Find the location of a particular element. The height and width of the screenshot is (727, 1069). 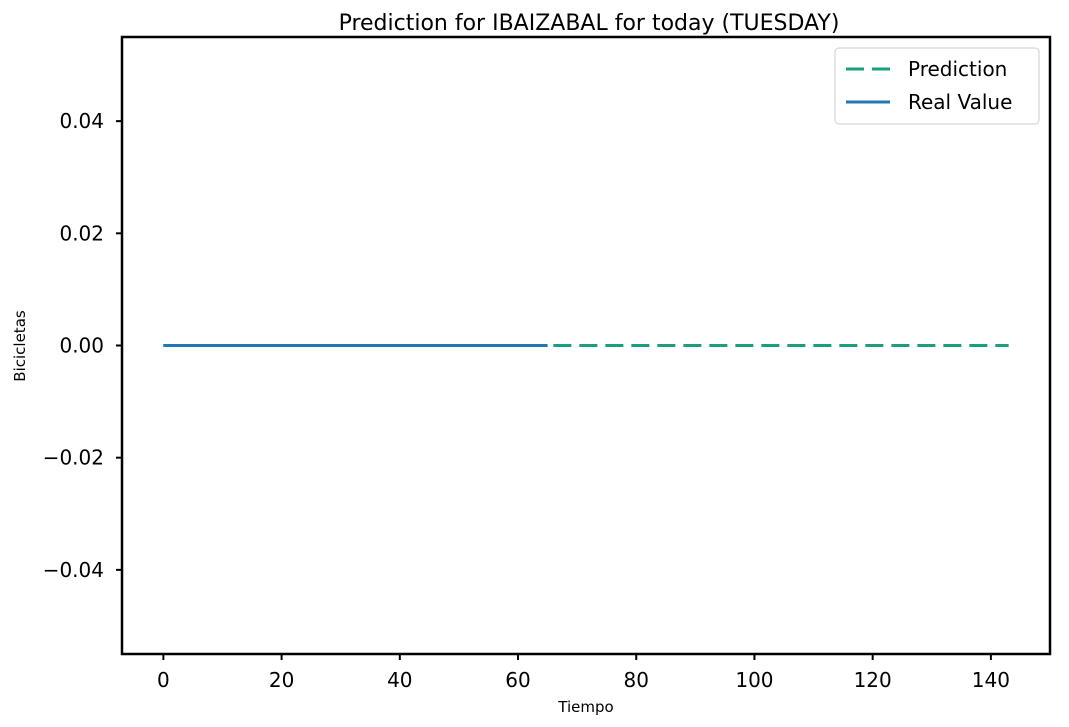

x-tick-label: 100 is located at coordinates (754, 680).